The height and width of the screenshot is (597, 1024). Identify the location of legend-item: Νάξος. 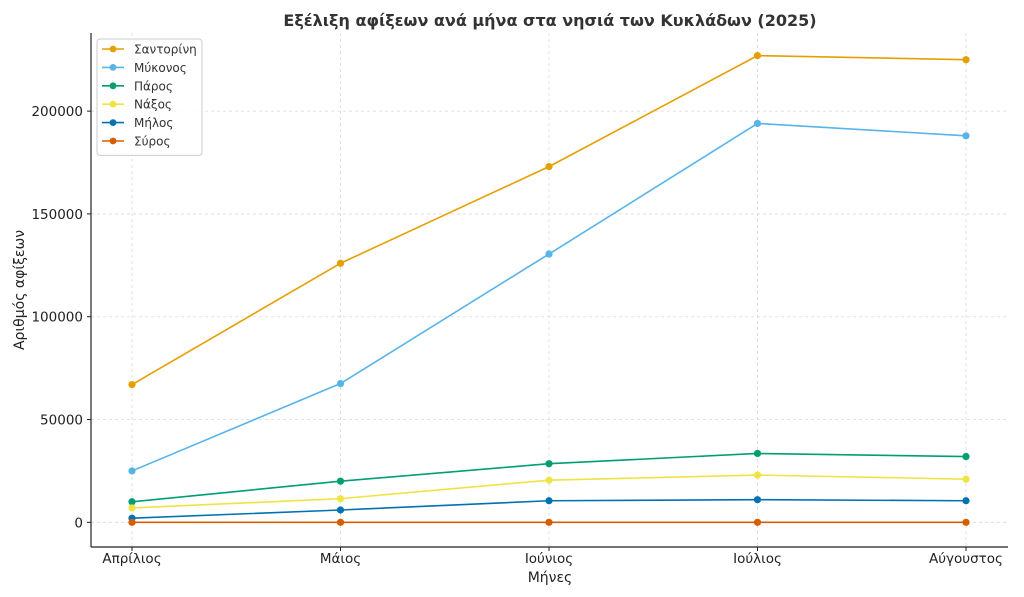
(137, 105).